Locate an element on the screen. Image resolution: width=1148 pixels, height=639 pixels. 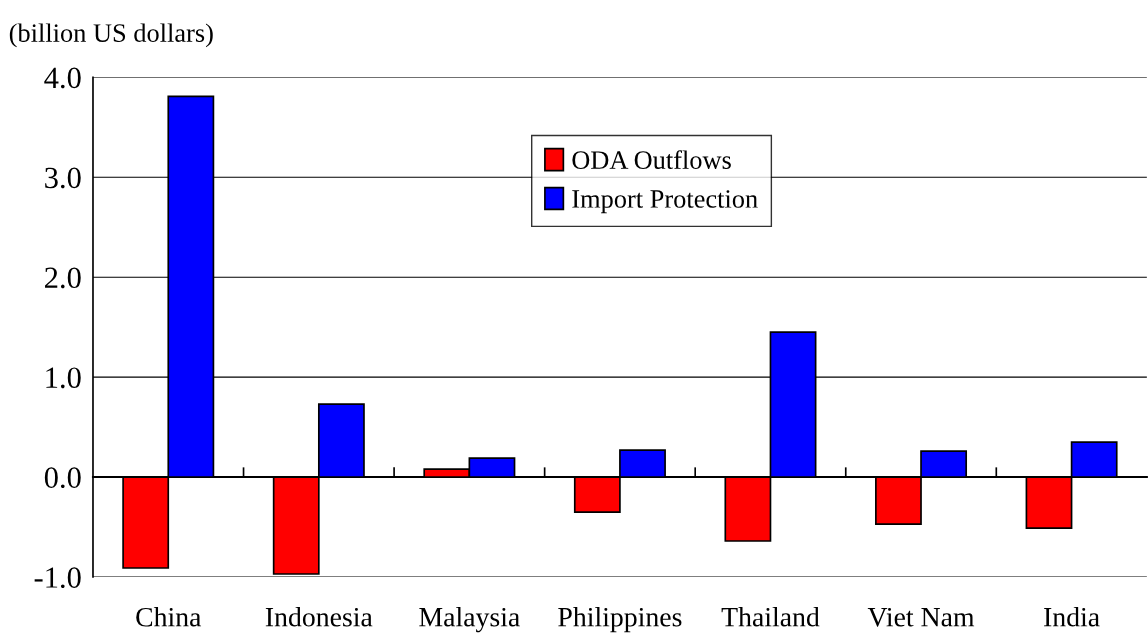
x-tick-label: Malaysia is located at coordinates (469, 620).